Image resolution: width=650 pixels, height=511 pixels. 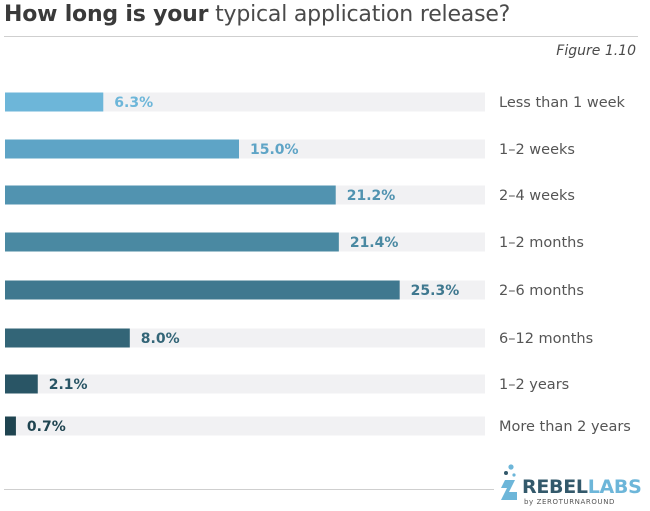 What do you see at coordinates (46, 427) in the screenshot?
I see `data-label: 0.7%` at bounding box center [46, 427].